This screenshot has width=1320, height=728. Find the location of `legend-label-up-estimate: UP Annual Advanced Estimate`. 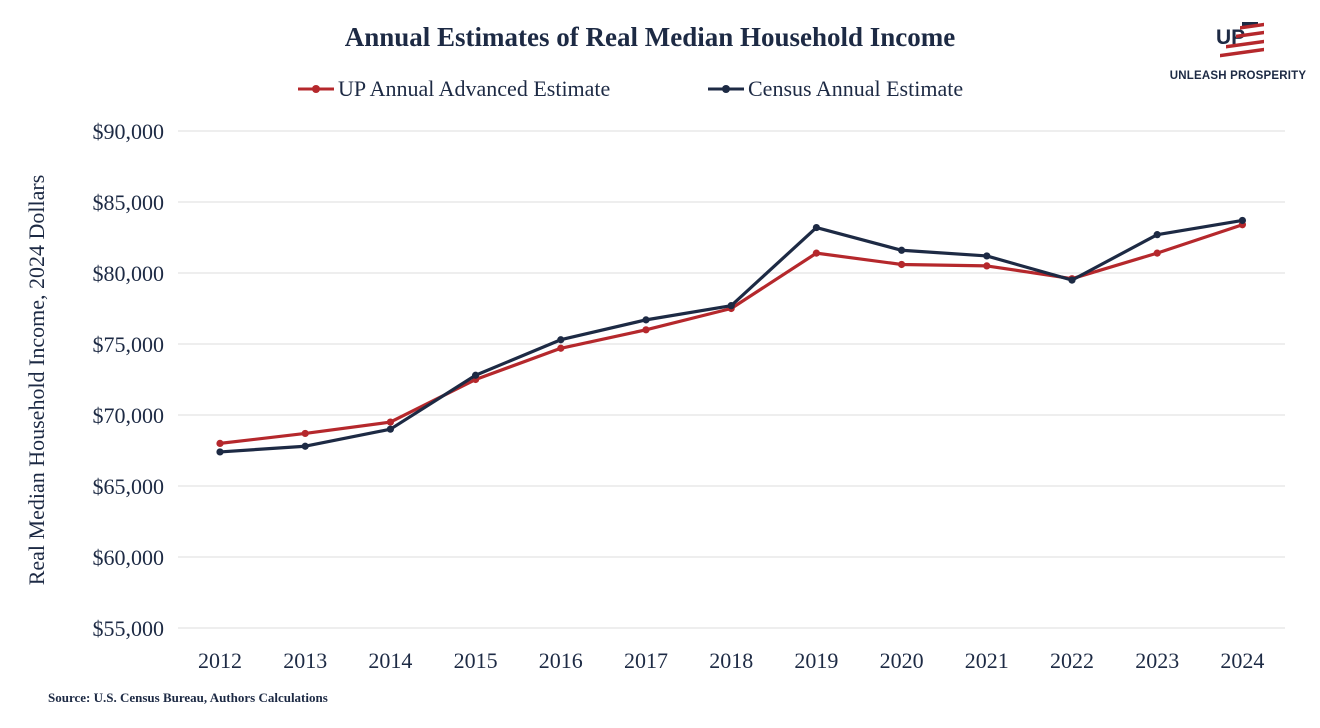

legend-label-up-estimate: UP Annual Advanced Estimate is located at coordinates (474, 88).